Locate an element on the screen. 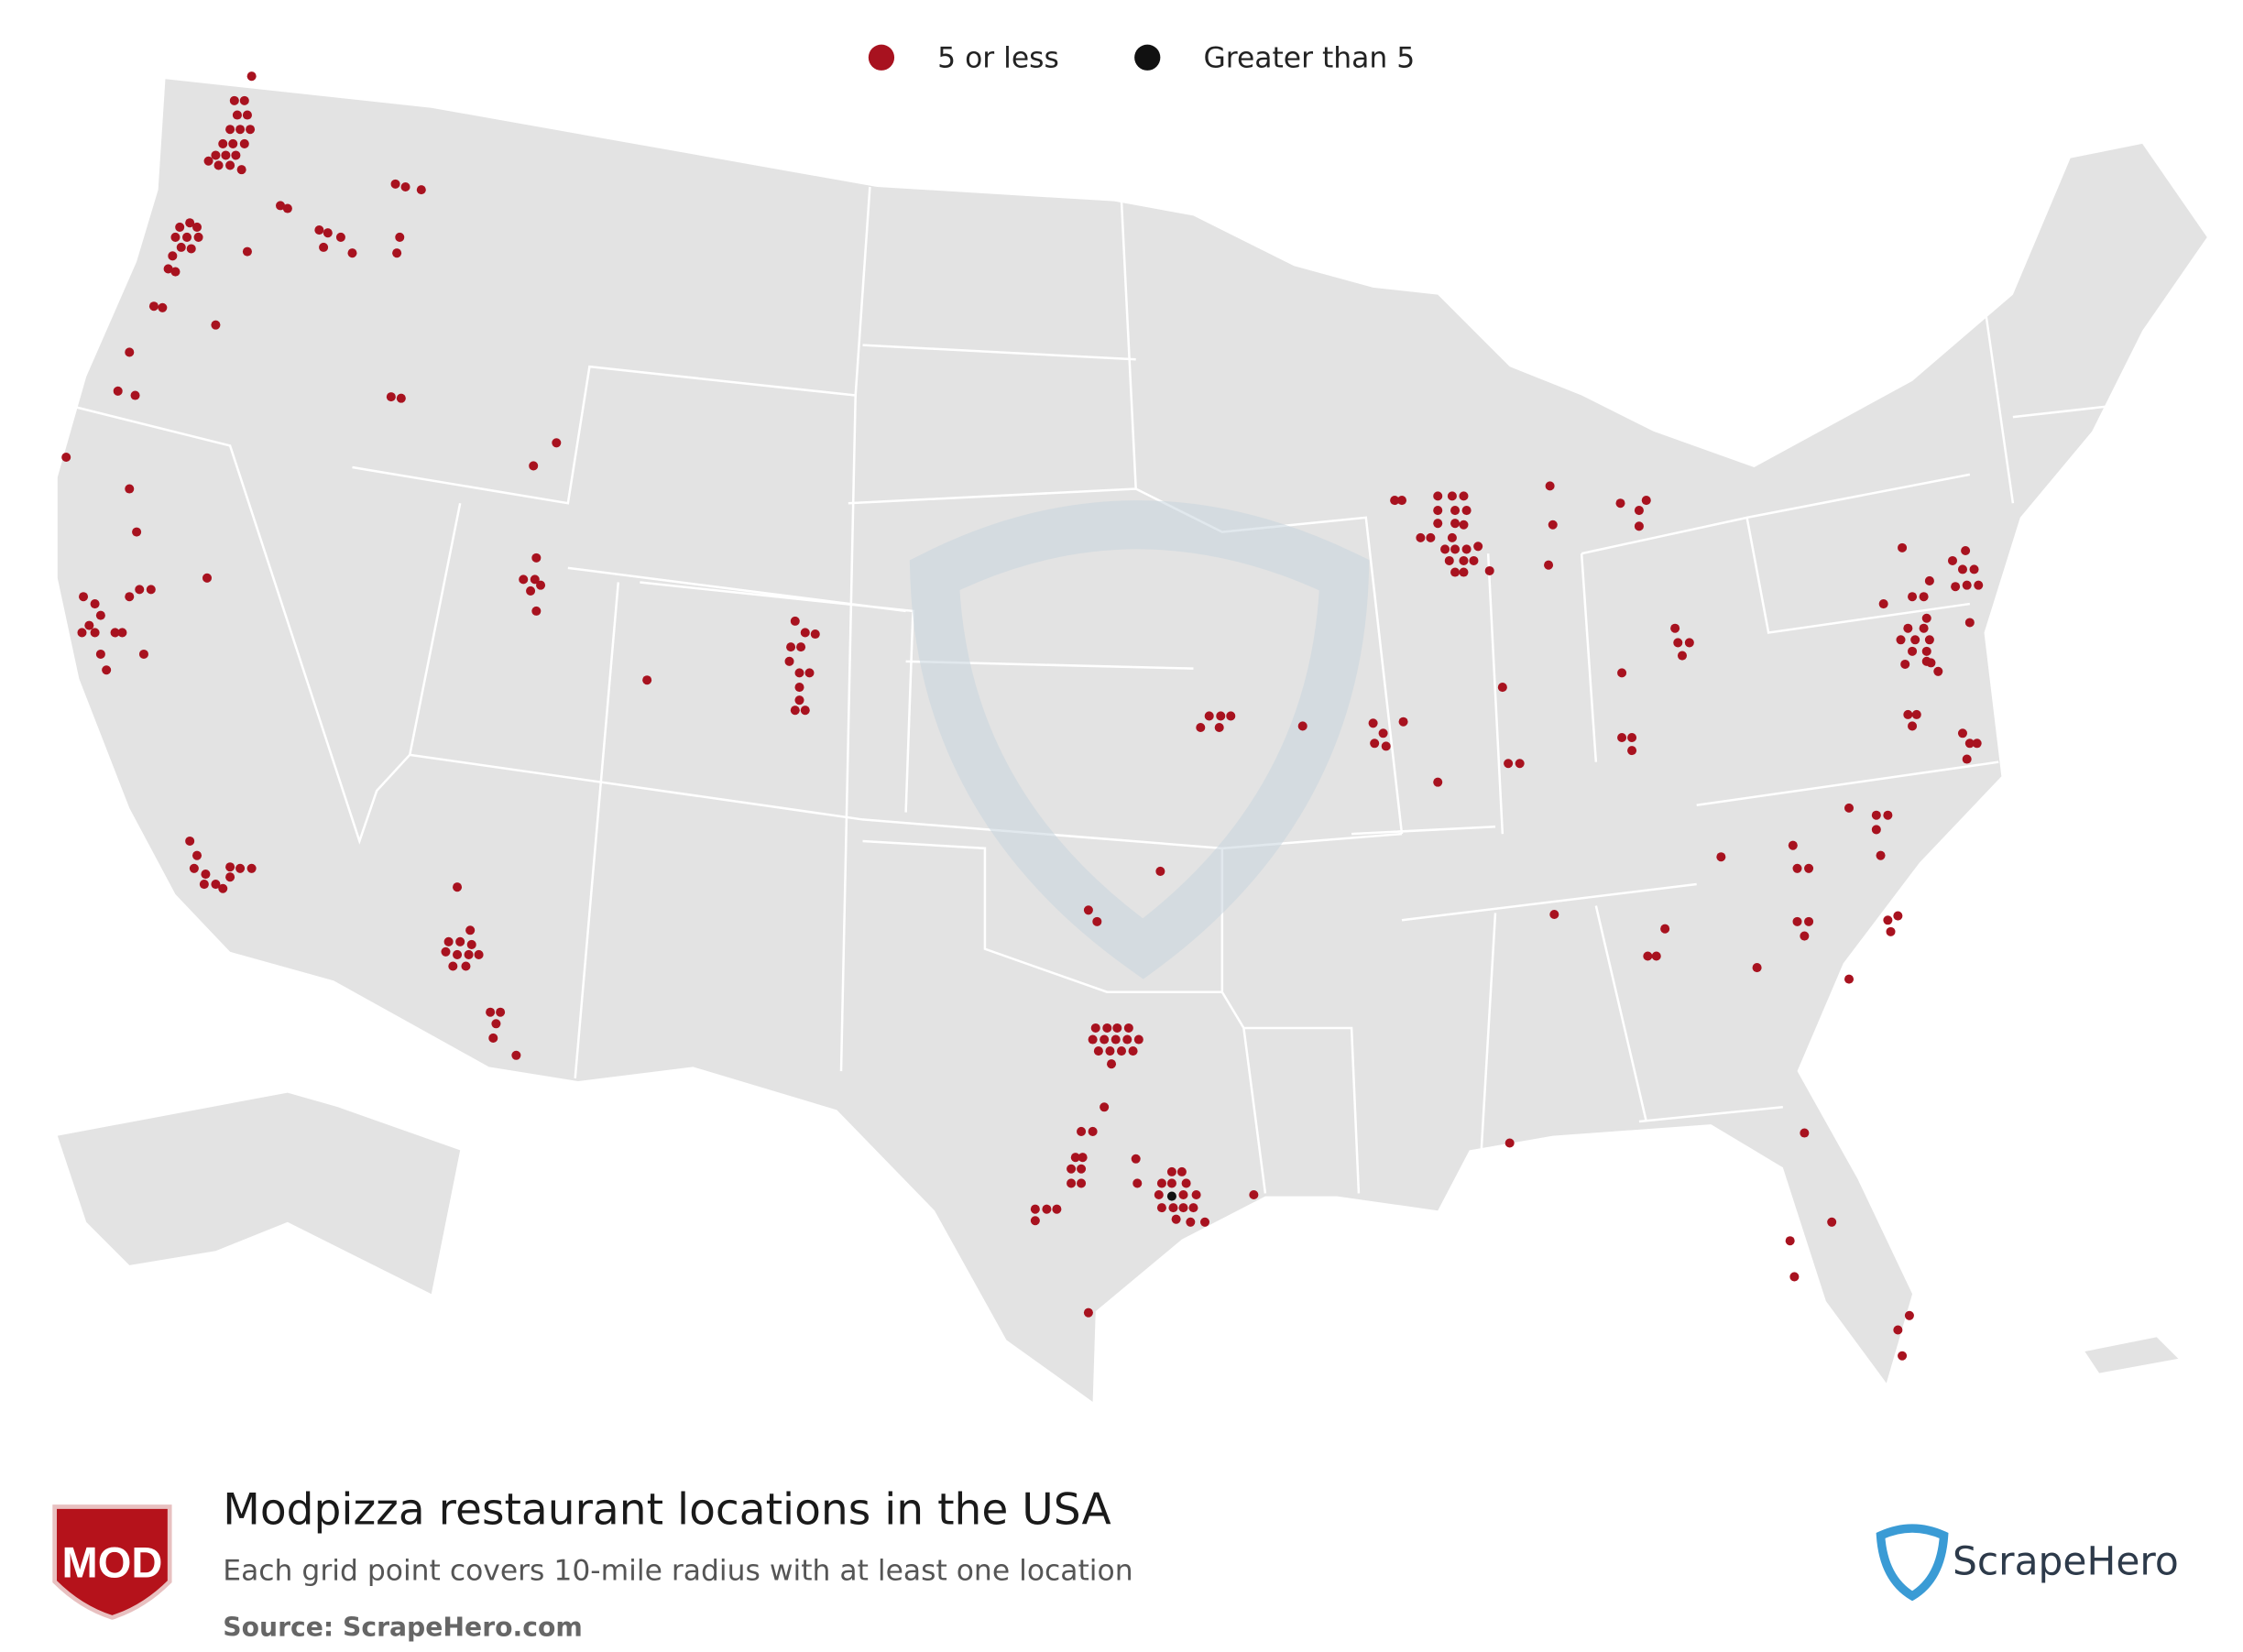  alaska is located at coordinates (259, 1193).